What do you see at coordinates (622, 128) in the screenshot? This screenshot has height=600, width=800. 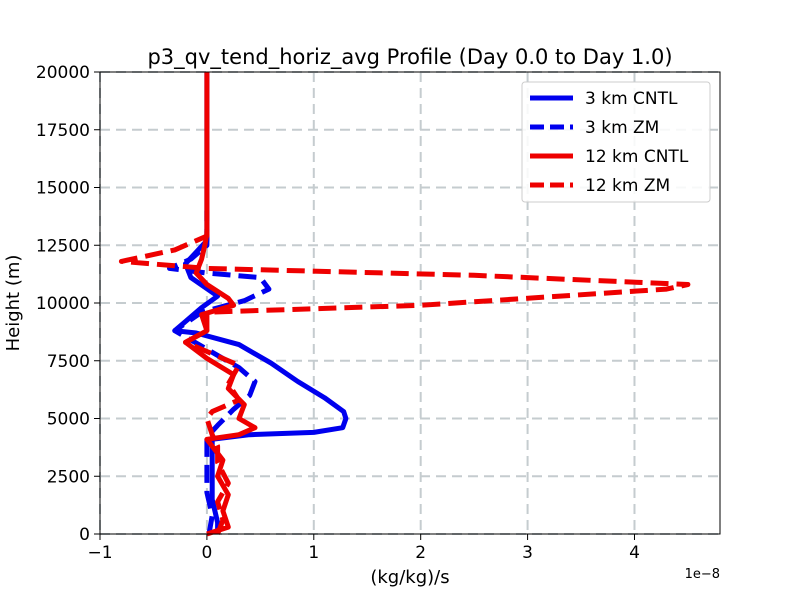 I see `legend-label: 3 km ZM` at bounding box center [622, 128].